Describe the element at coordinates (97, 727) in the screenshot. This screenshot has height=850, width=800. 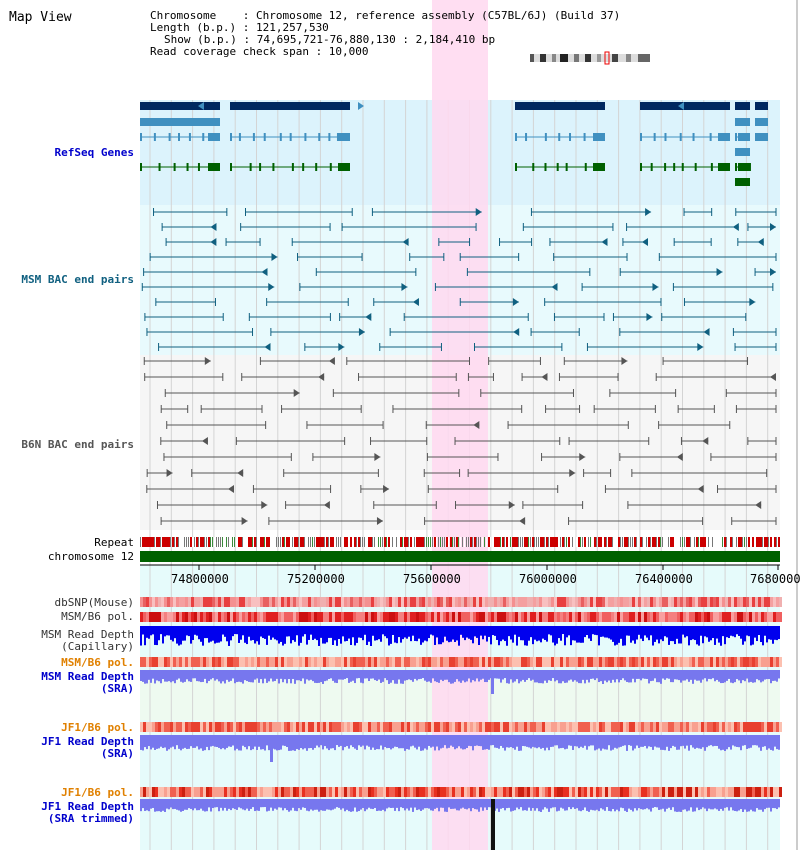
I see `track-label-jf1-pol-1: JF1/B6 pol.` at that location.